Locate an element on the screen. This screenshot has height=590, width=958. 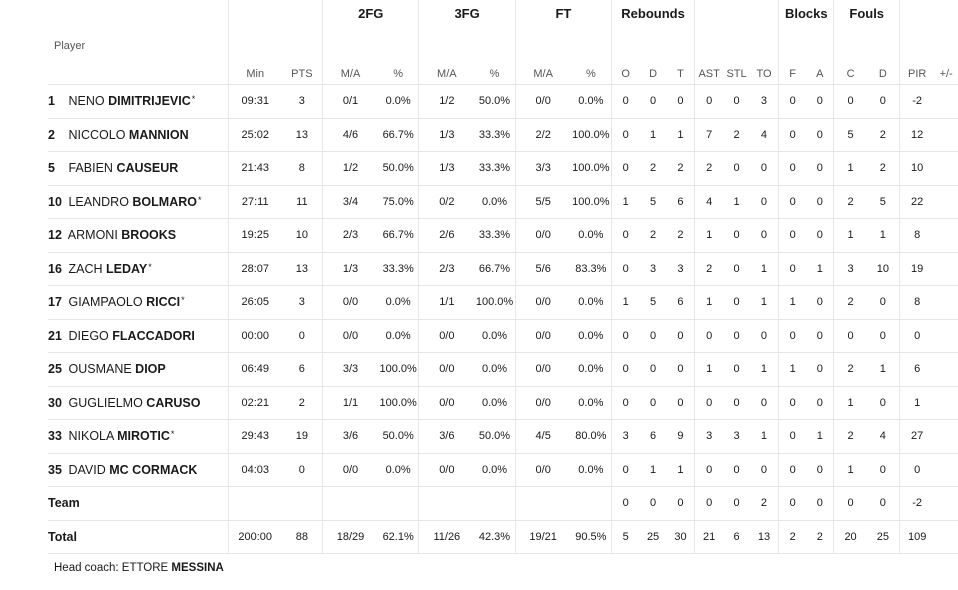
team-ft-ma is located at coordinates (542, 503).